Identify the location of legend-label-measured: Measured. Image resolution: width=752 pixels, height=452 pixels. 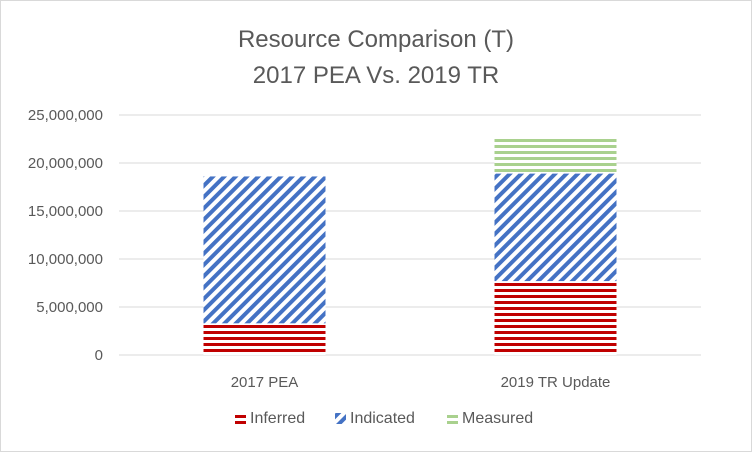
(497, 418).